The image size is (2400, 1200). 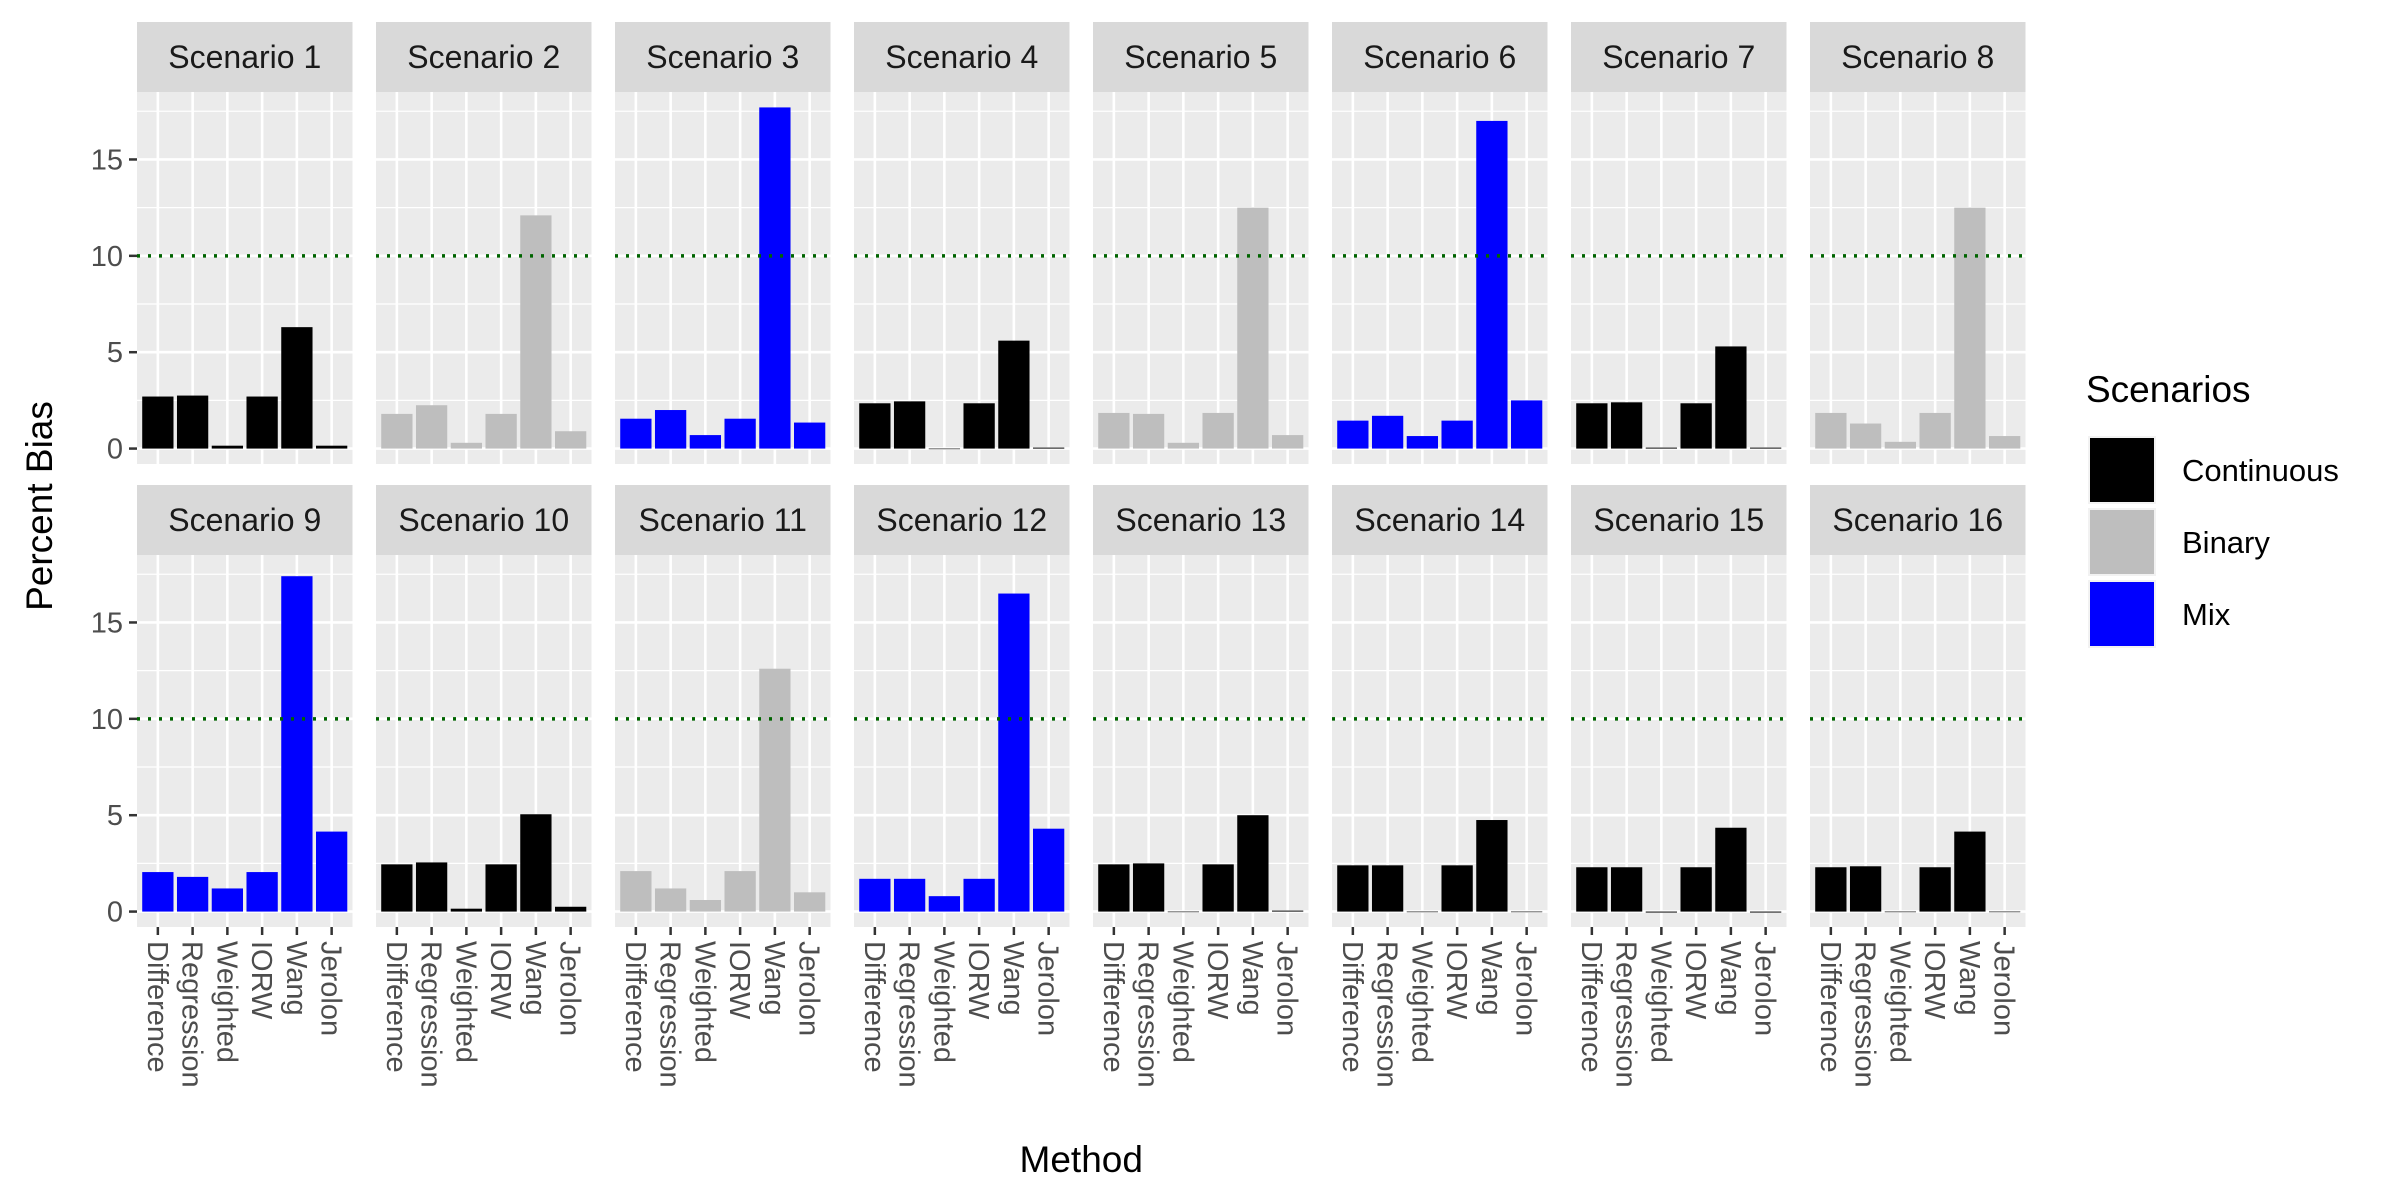 What do you see at coordinates (114, 536) in the screenshot?
I see `y-axis-tick-labels: 0 5 10 15 0 5 10 15` at bounding box center [114, 536].